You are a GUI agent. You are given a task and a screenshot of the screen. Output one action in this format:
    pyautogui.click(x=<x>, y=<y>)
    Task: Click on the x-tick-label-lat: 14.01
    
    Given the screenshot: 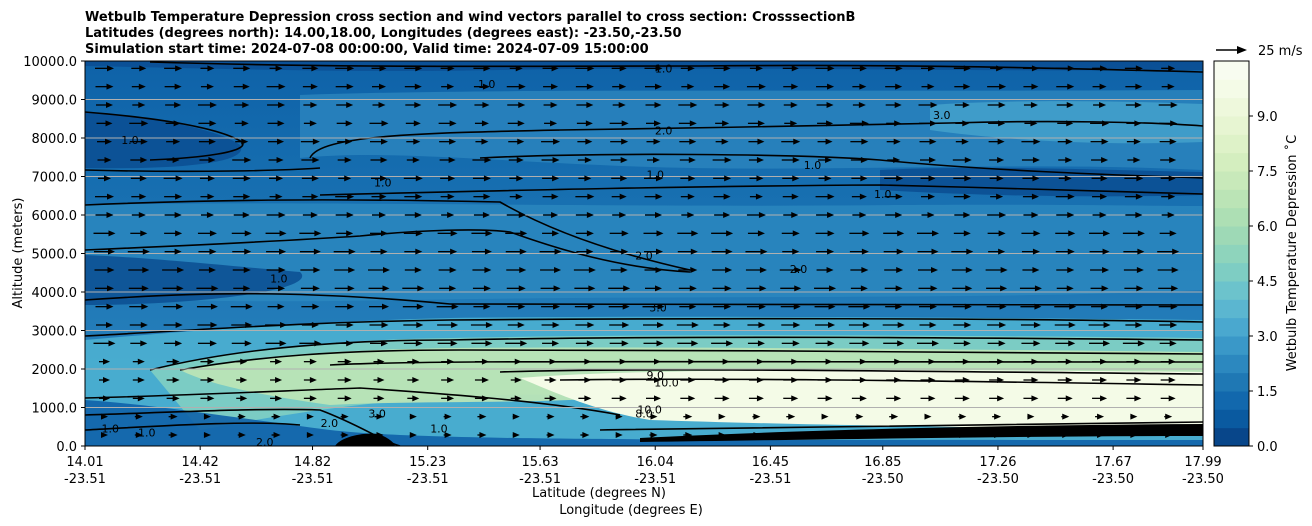 What is the action you would take?
    pyautogui.click(x=84, y=462)
    